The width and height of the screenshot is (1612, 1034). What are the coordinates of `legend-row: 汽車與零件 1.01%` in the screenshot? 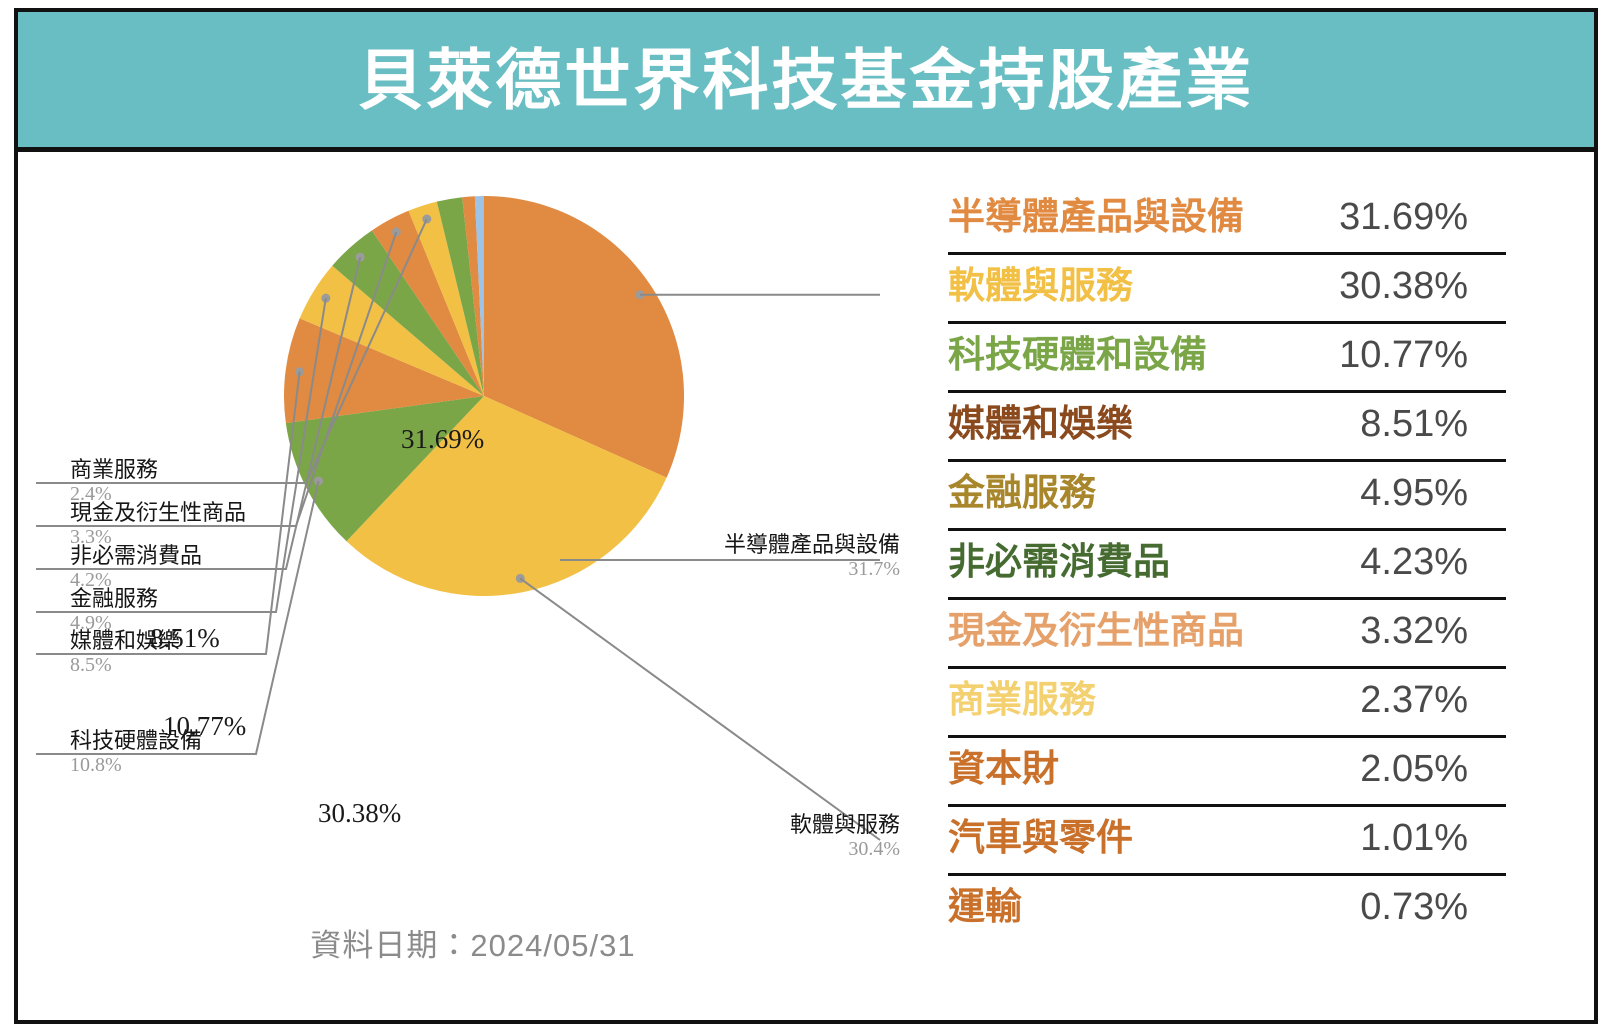 It's located at (1227, 841).